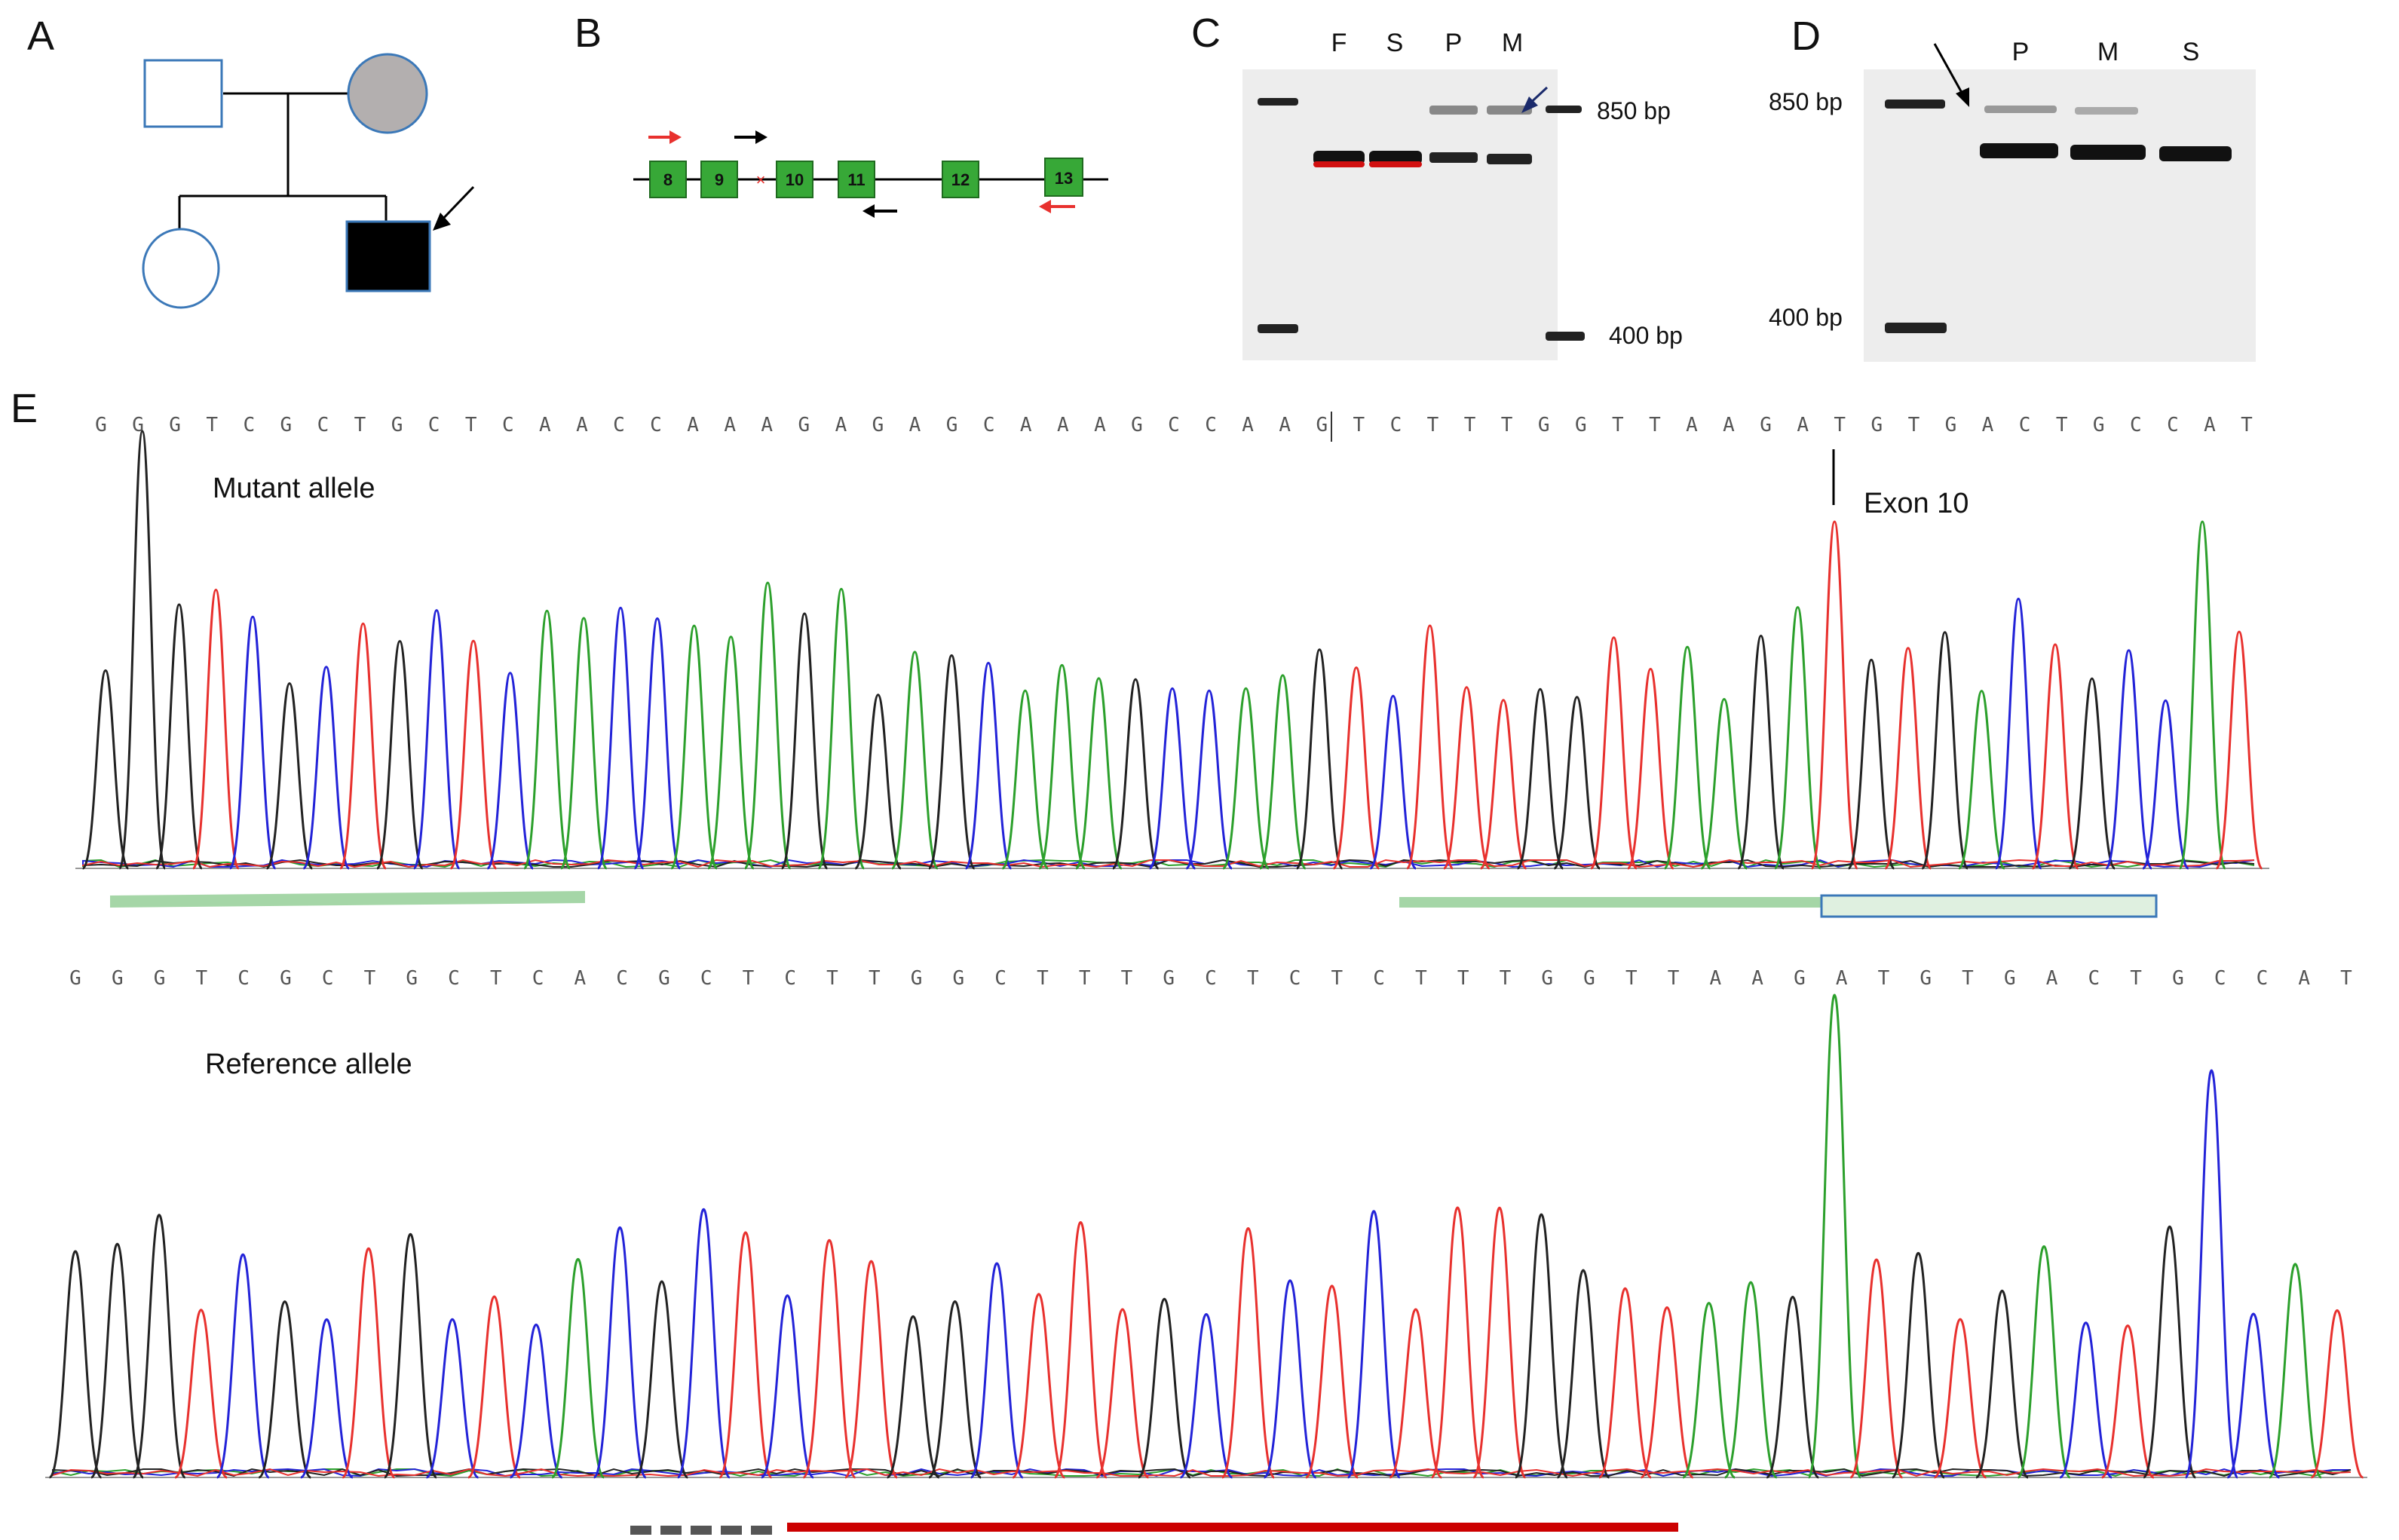  I want to click on baseline-noise, so click(1202, 1472).